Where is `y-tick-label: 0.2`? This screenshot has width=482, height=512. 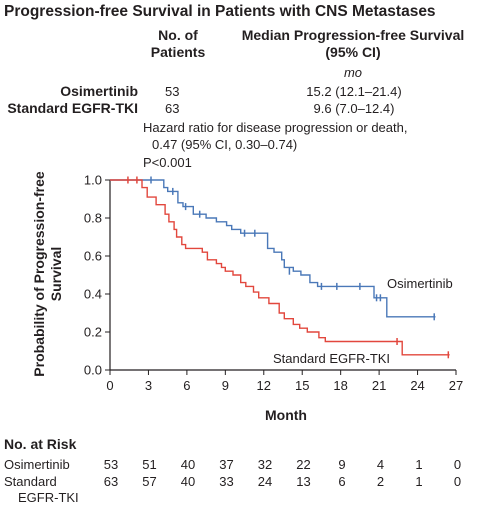
y-tick-label: 0.2 is located at coordinates (93, 332).